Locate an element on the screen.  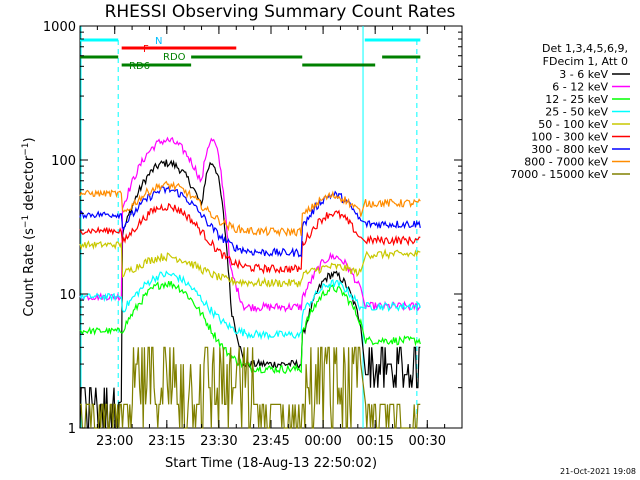
legend-label-6: 100 - 300 keV is located at coordinates (569, 137).